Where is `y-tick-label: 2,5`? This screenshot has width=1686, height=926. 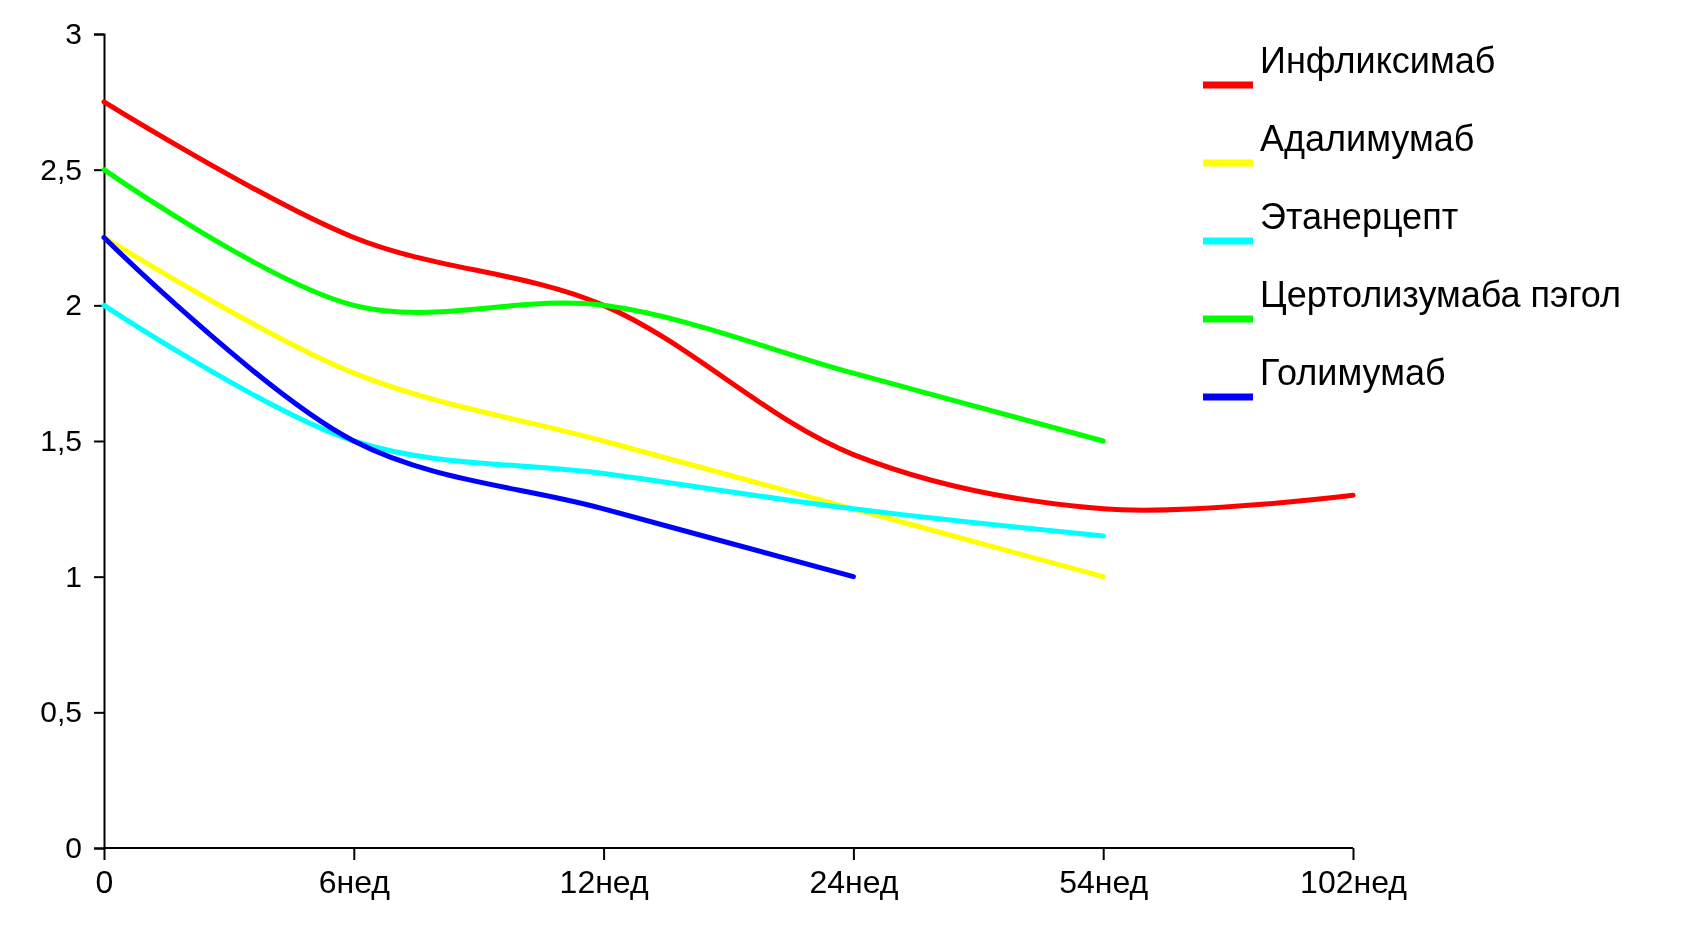
y-tick-label: 2,5 is located at coordinates (61, 169).